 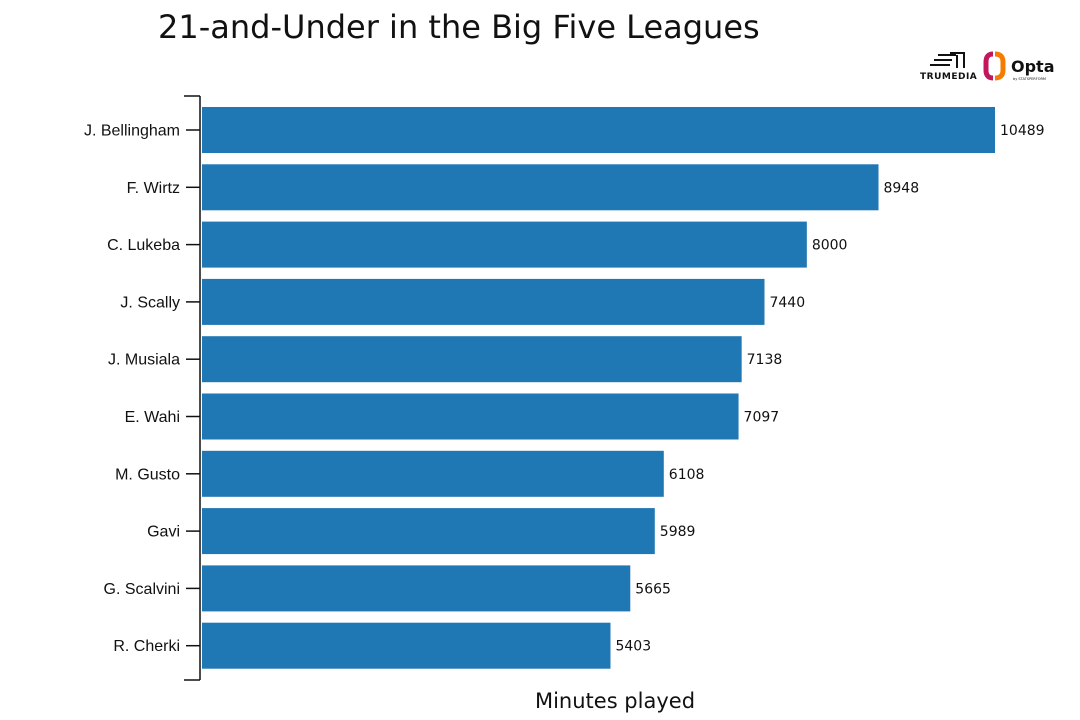 I want to click on y-tick-label: M. Gusto, so click(x=147, y=474).